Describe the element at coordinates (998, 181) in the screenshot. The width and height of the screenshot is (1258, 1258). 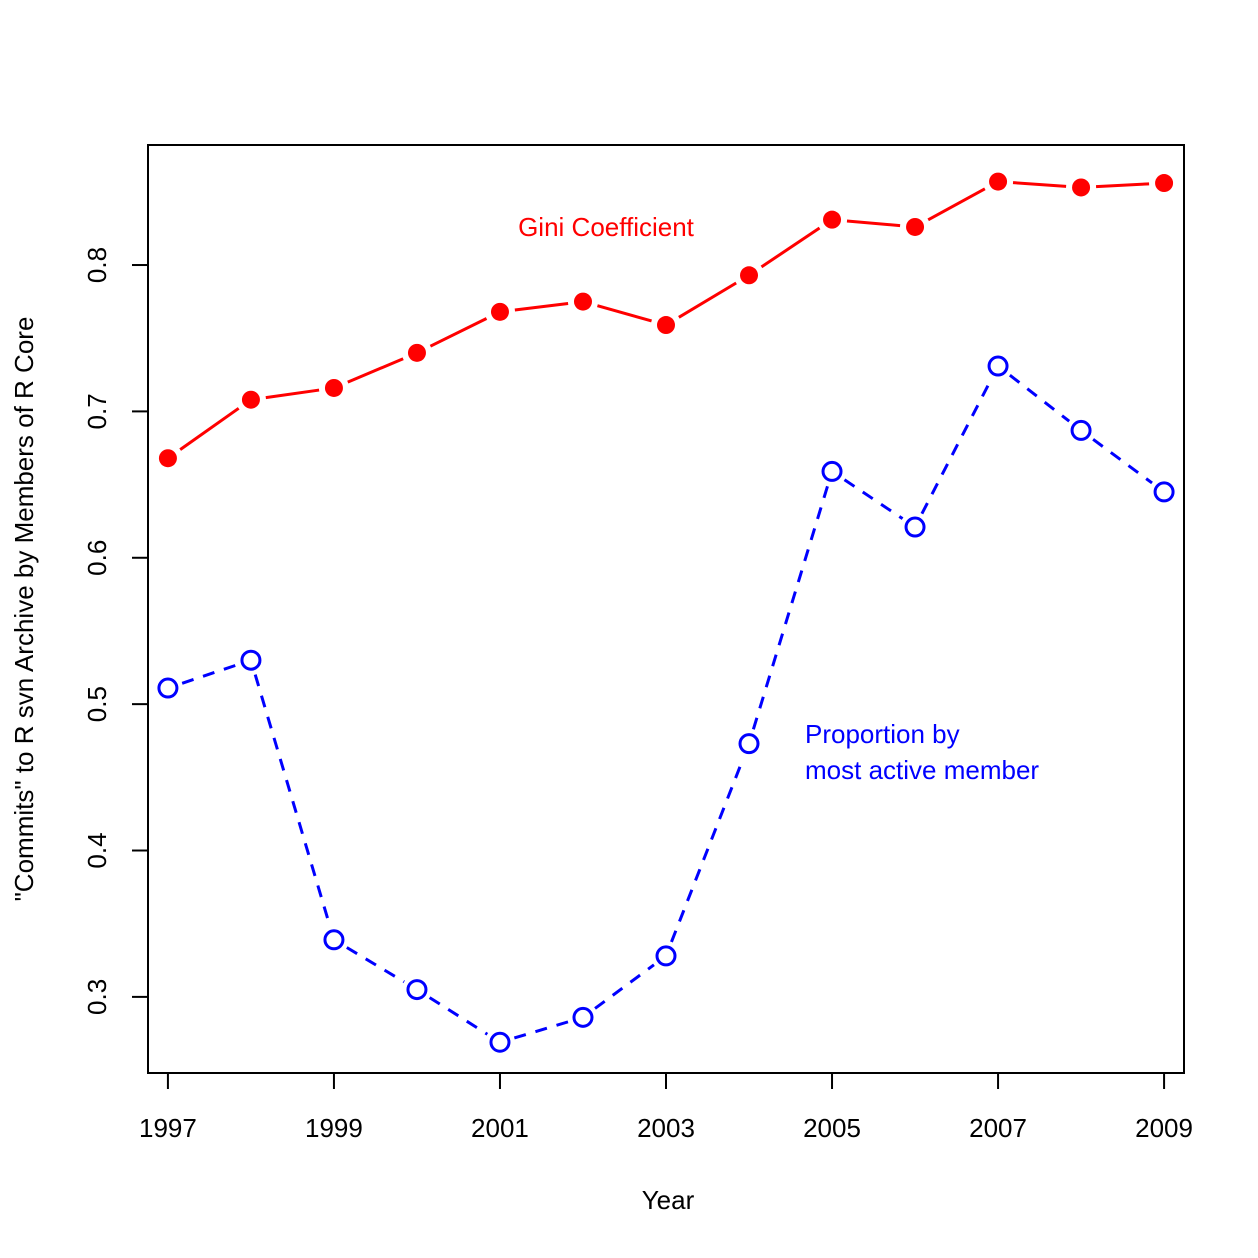
I see `series-0-point-2007` at that location.